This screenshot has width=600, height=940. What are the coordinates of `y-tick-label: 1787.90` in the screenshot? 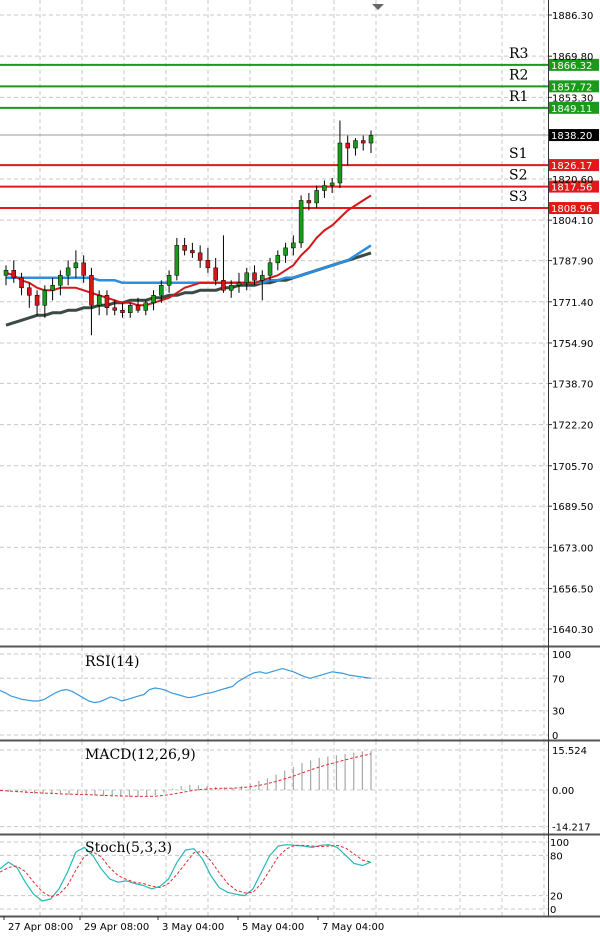 It's located at (572, 262).